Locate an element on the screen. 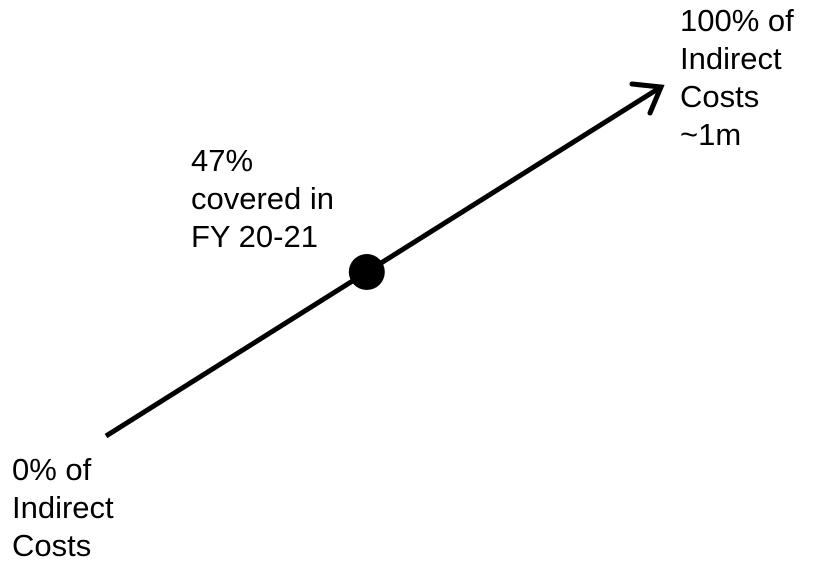  end-label-line: ~1m is located at coordinates (711, 134).